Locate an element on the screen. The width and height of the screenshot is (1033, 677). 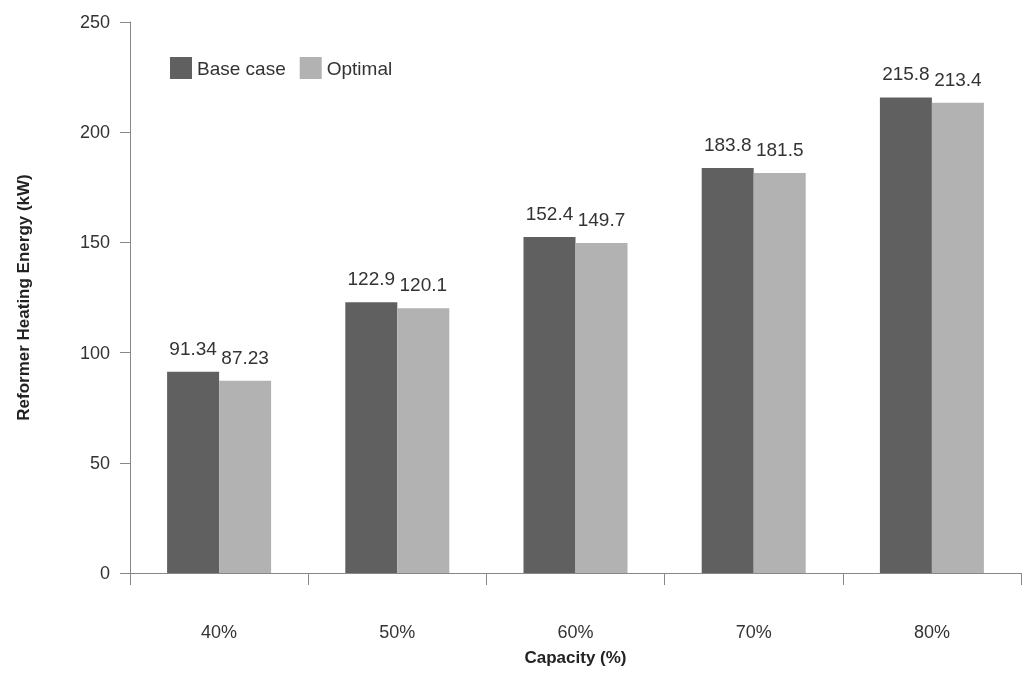
y-tick-label: 50 is located at coordinates (99, 462).